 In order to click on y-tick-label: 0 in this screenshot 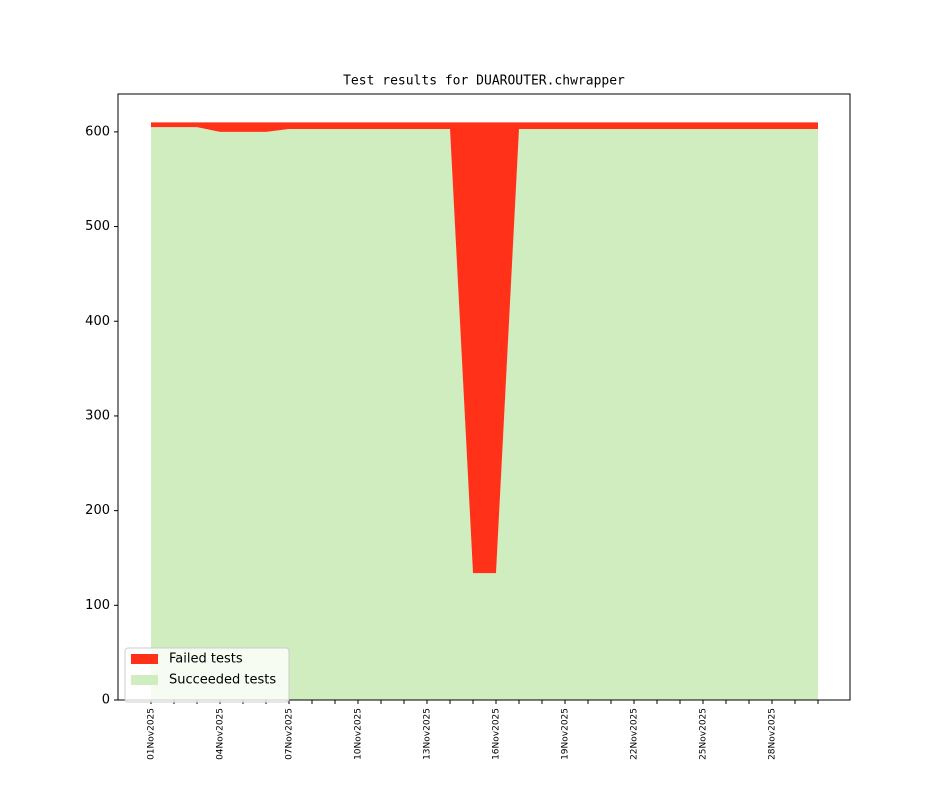, I will do `click(106, 700)`.